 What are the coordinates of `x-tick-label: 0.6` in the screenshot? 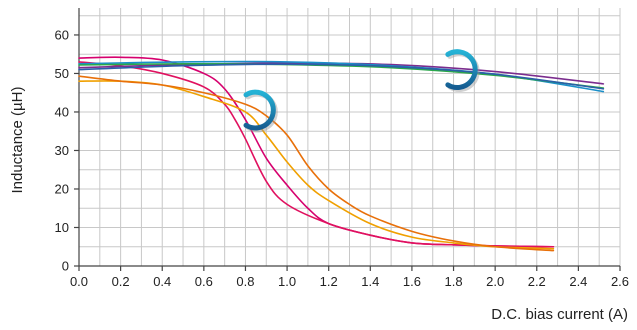 It's located at (204, 281).